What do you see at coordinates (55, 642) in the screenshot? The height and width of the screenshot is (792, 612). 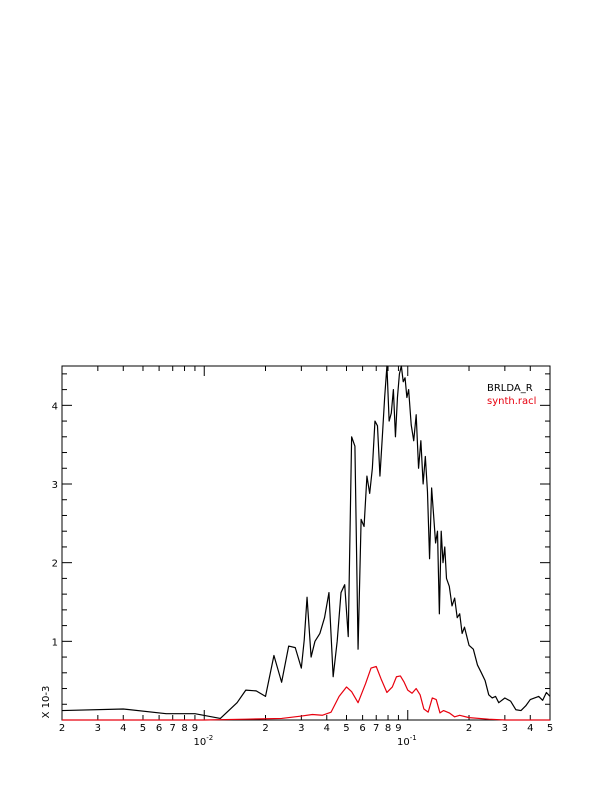 I see `y-tick-label: 1` at bounding box center [55, 642].